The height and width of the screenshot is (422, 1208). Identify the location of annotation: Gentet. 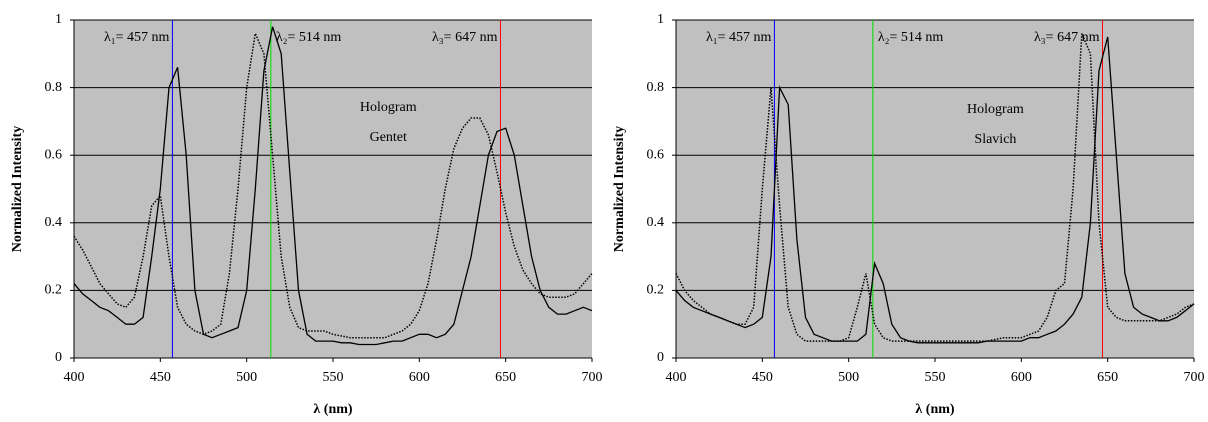
(388, 137).